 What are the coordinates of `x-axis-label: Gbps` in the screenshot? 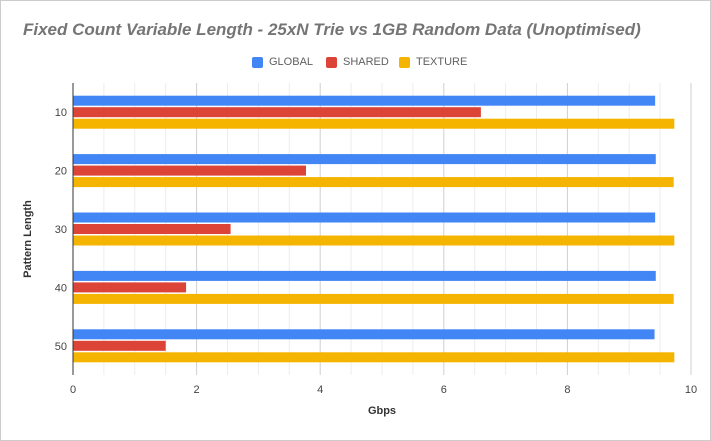 It's located at (382, 411).